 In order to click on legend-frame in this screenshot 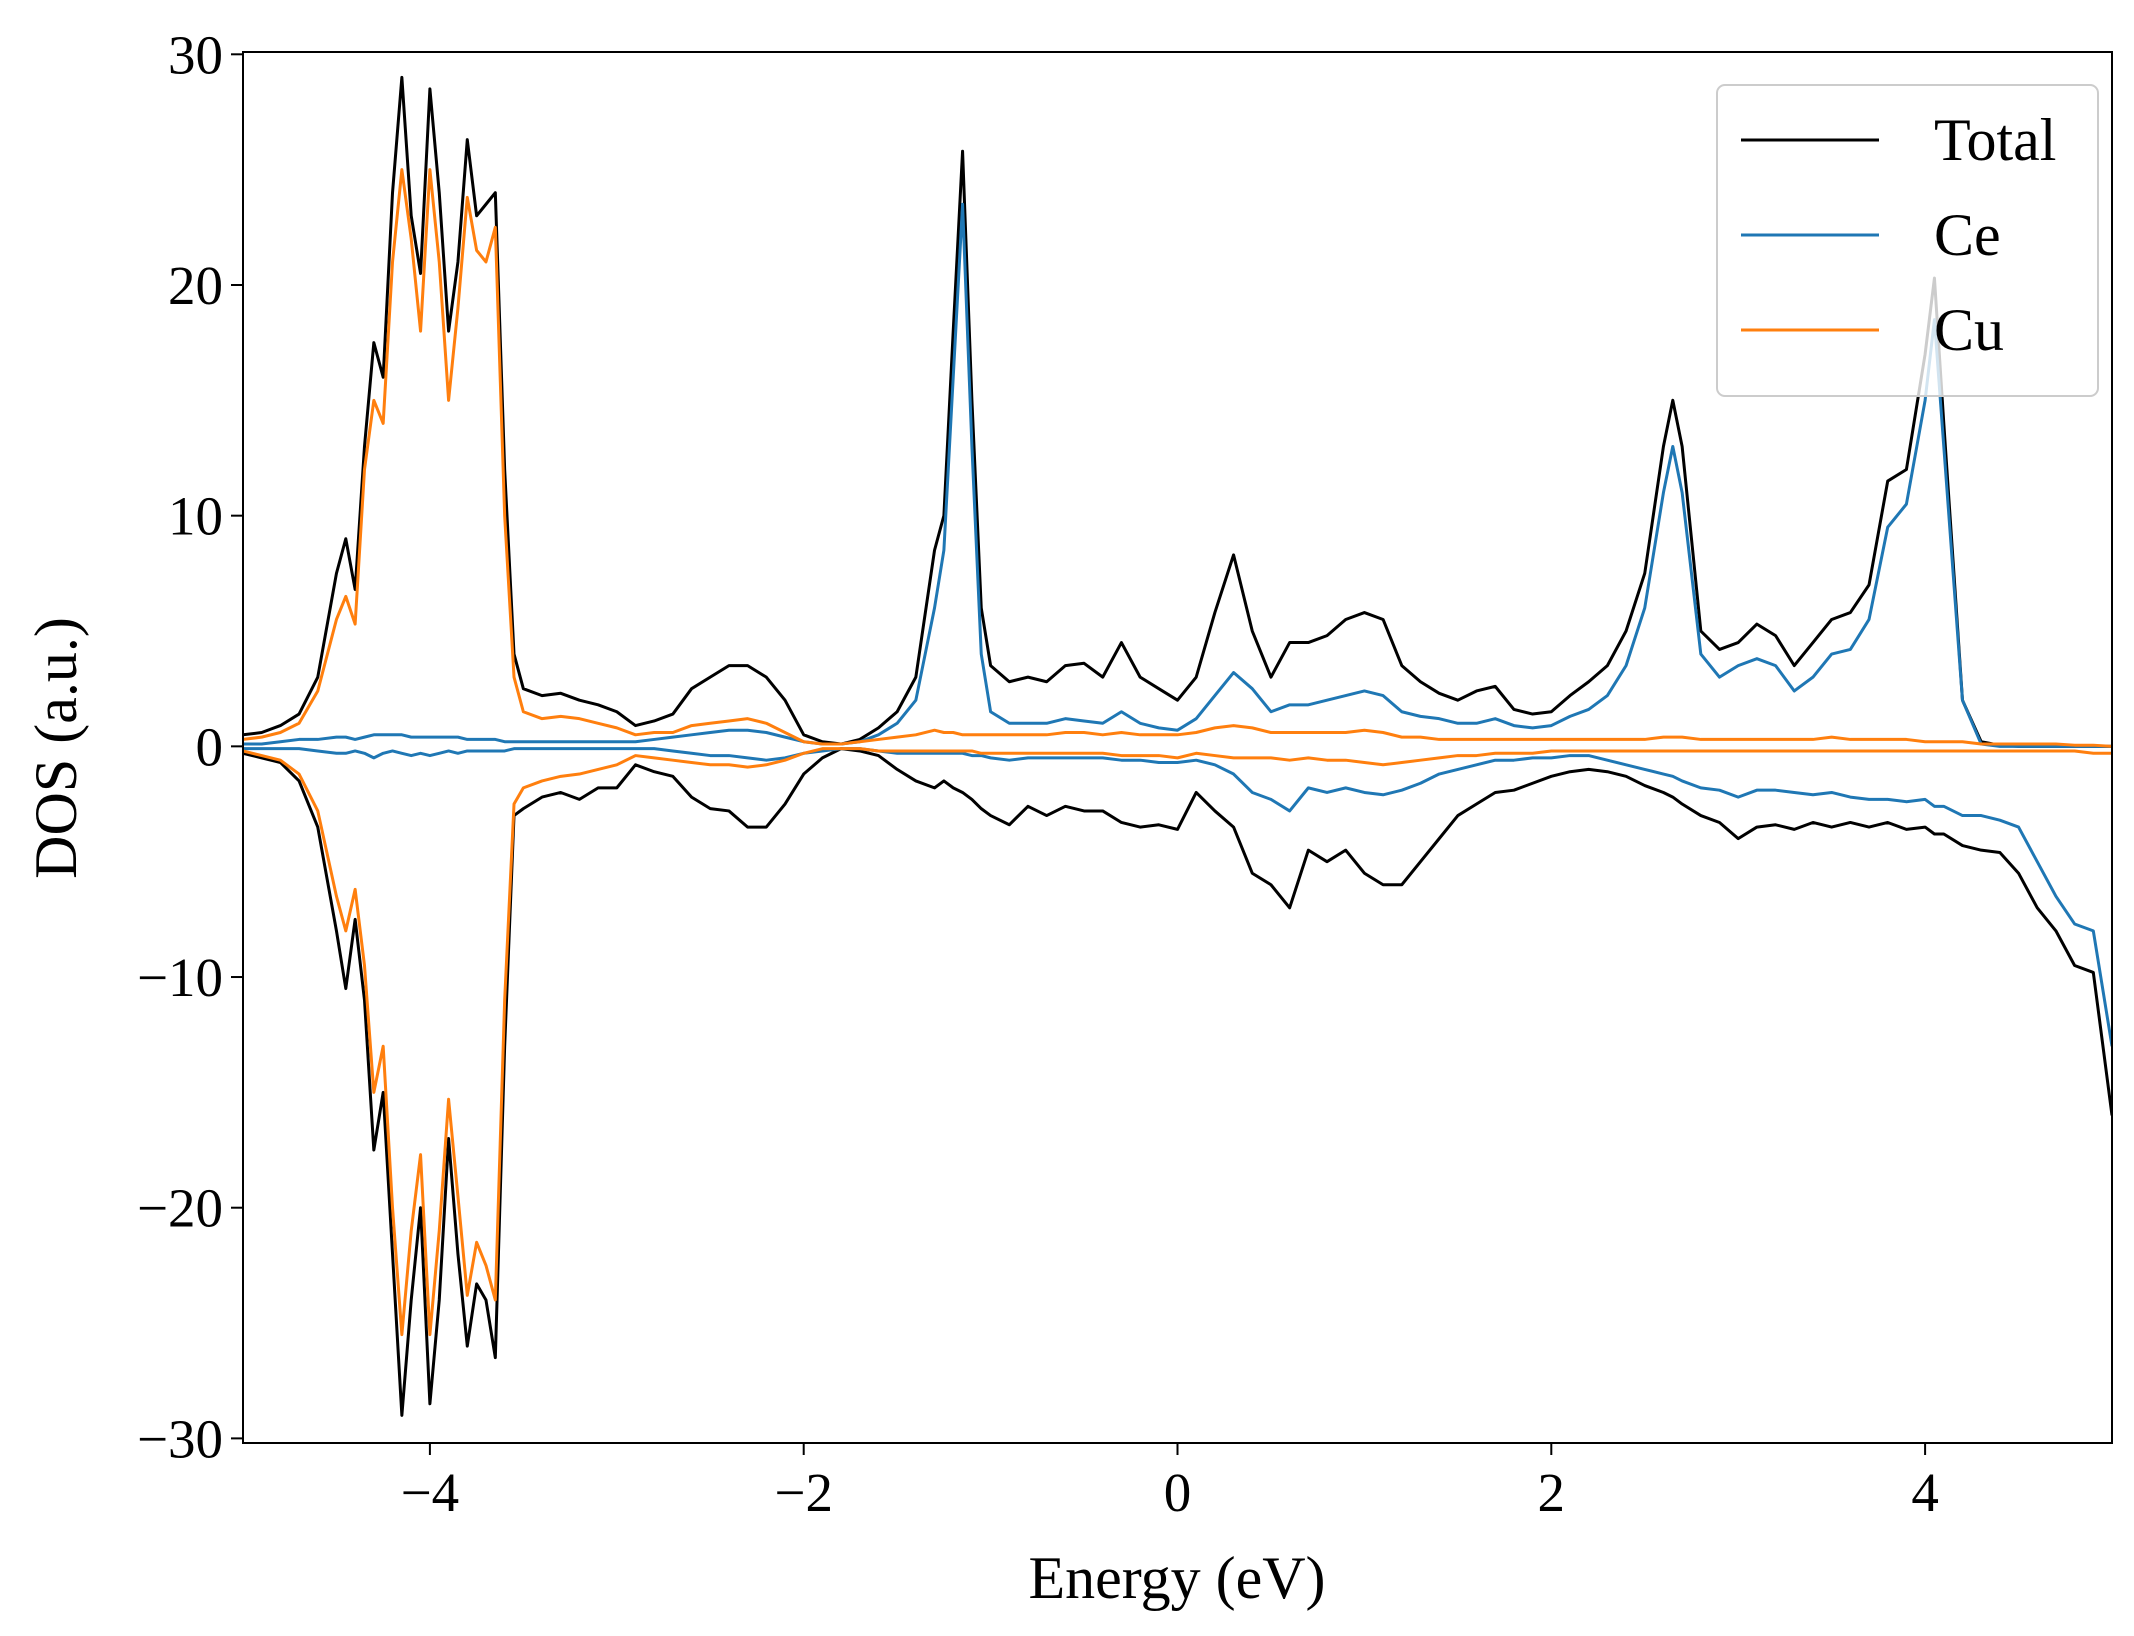, I will do `click(1907, 240)`.